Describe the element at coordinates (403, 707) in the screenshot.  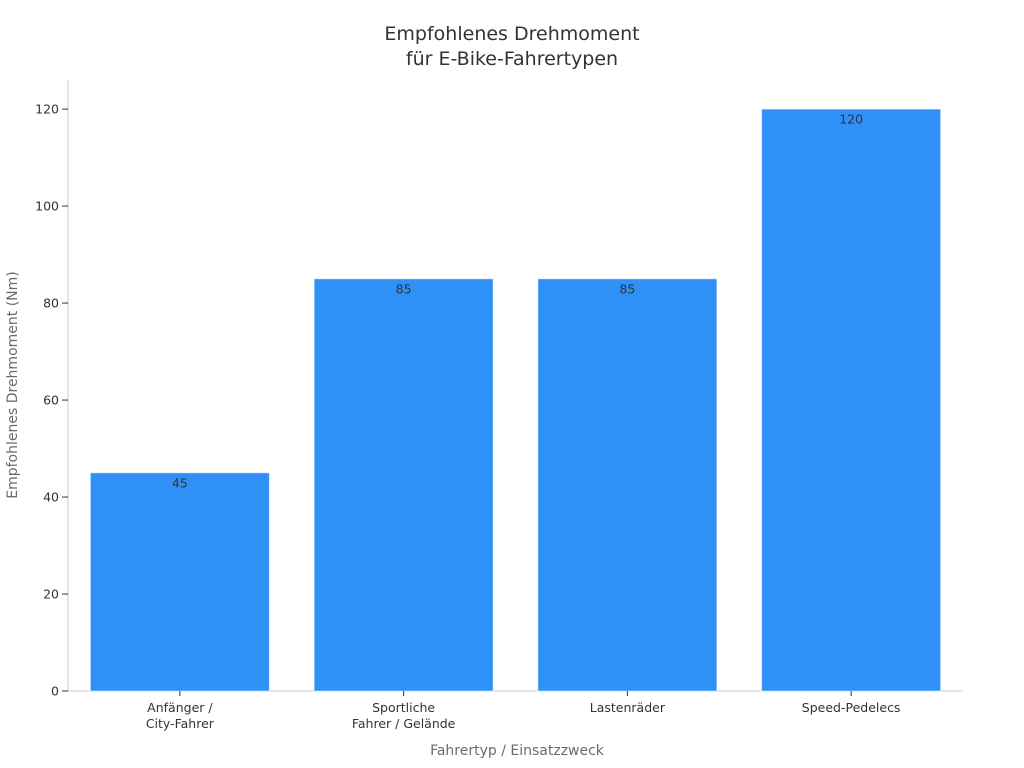
I see `x-tick-label-line: Sportliche` at that location.